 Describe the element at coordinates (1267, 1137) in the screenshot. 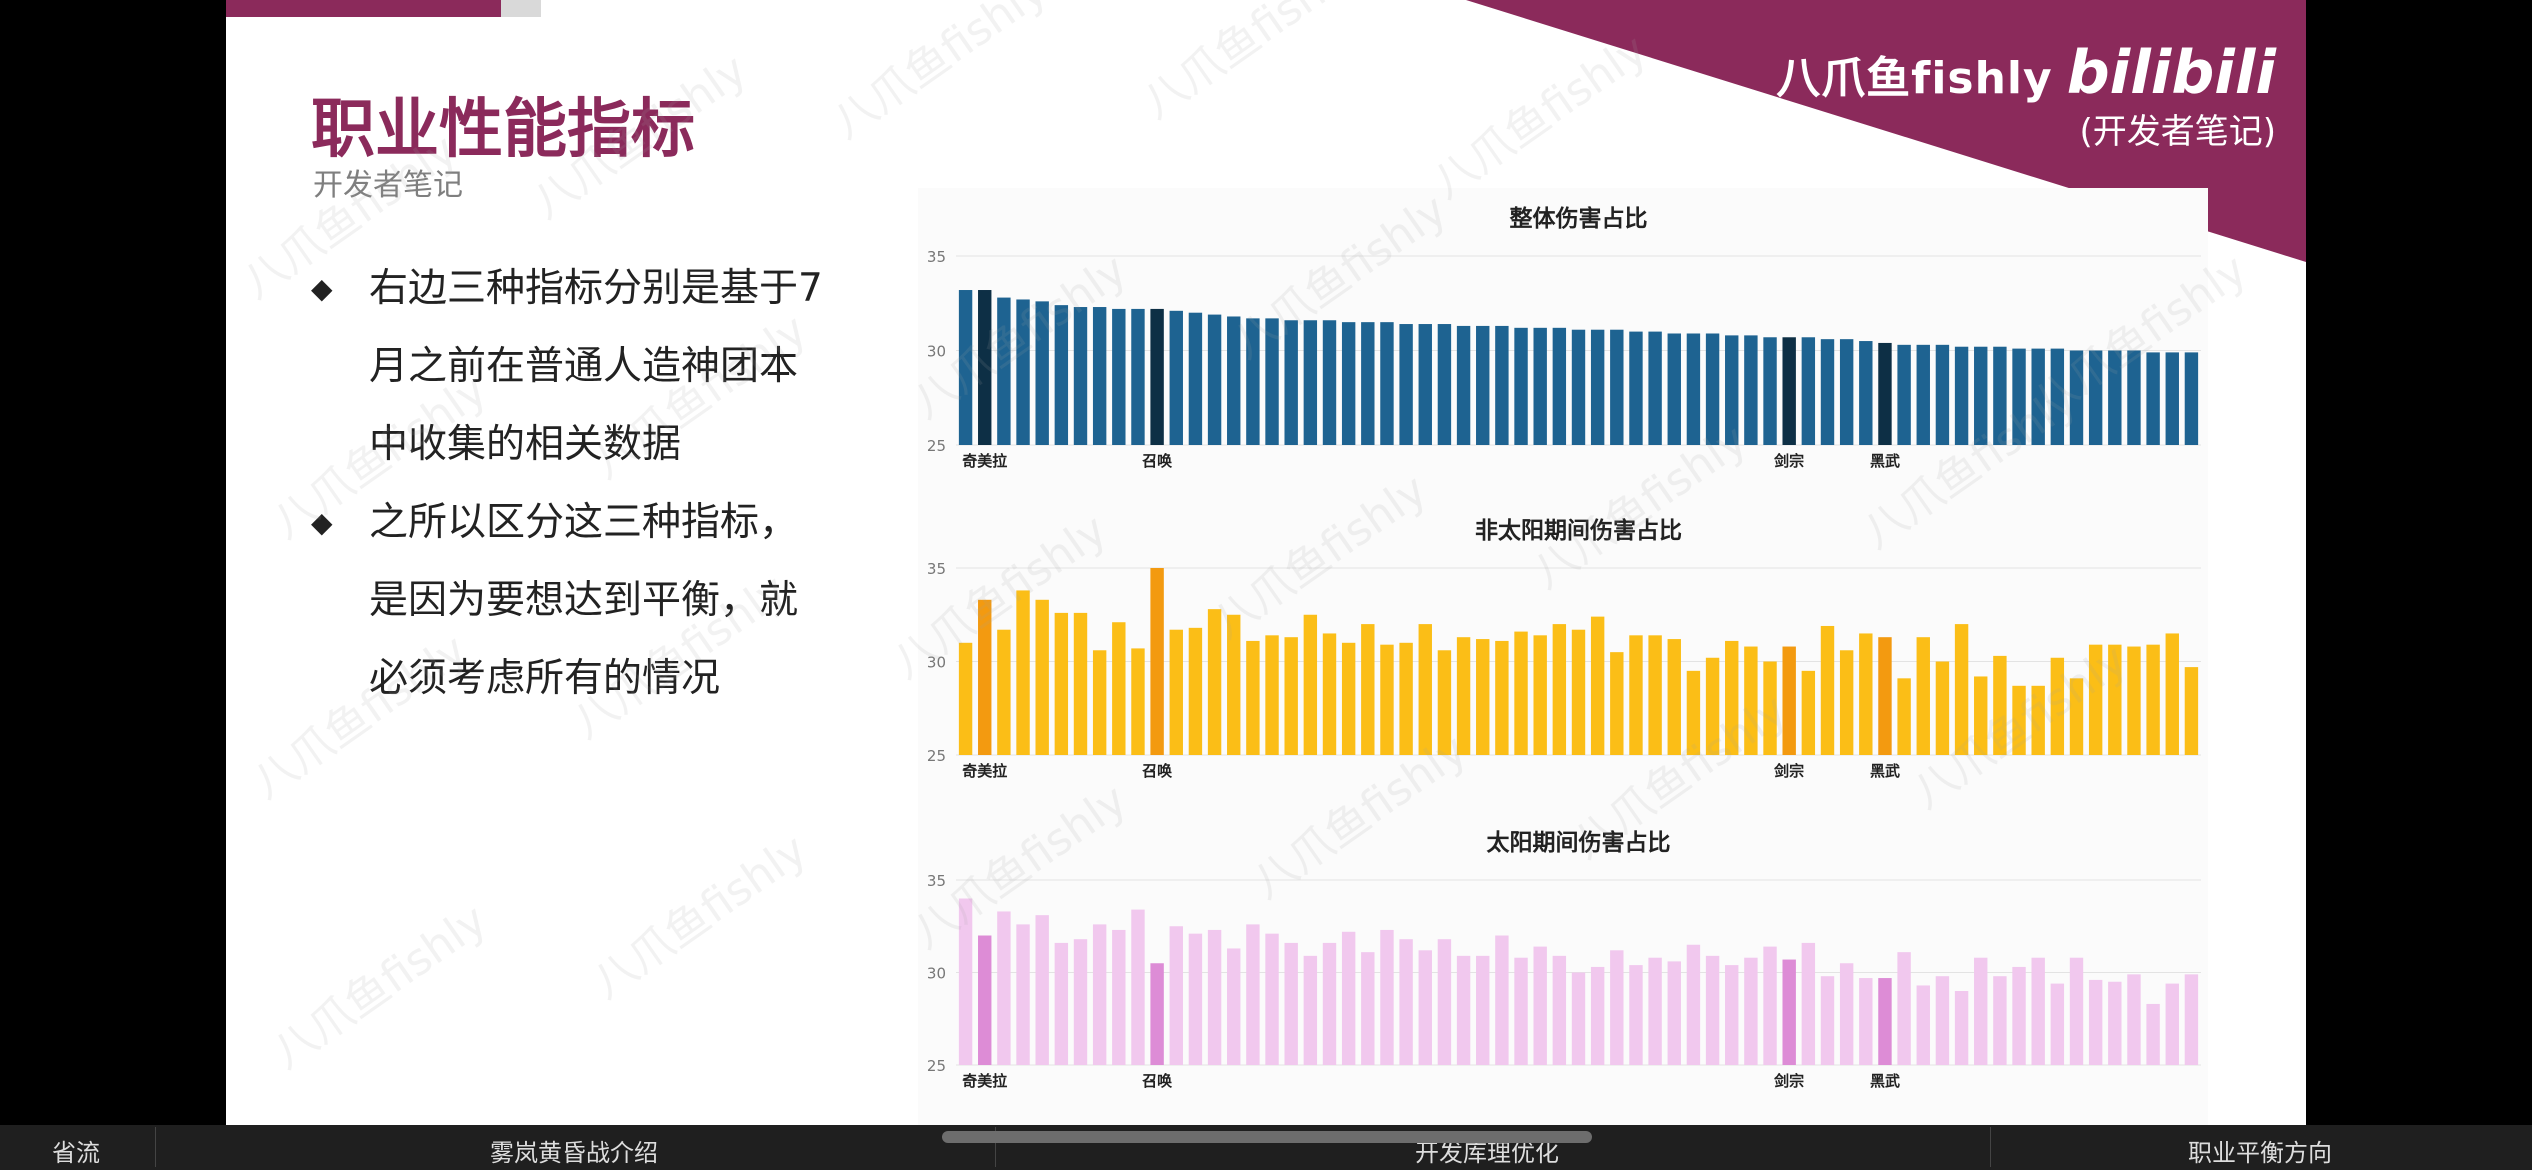

I see `progress-scrollbar` at that location.